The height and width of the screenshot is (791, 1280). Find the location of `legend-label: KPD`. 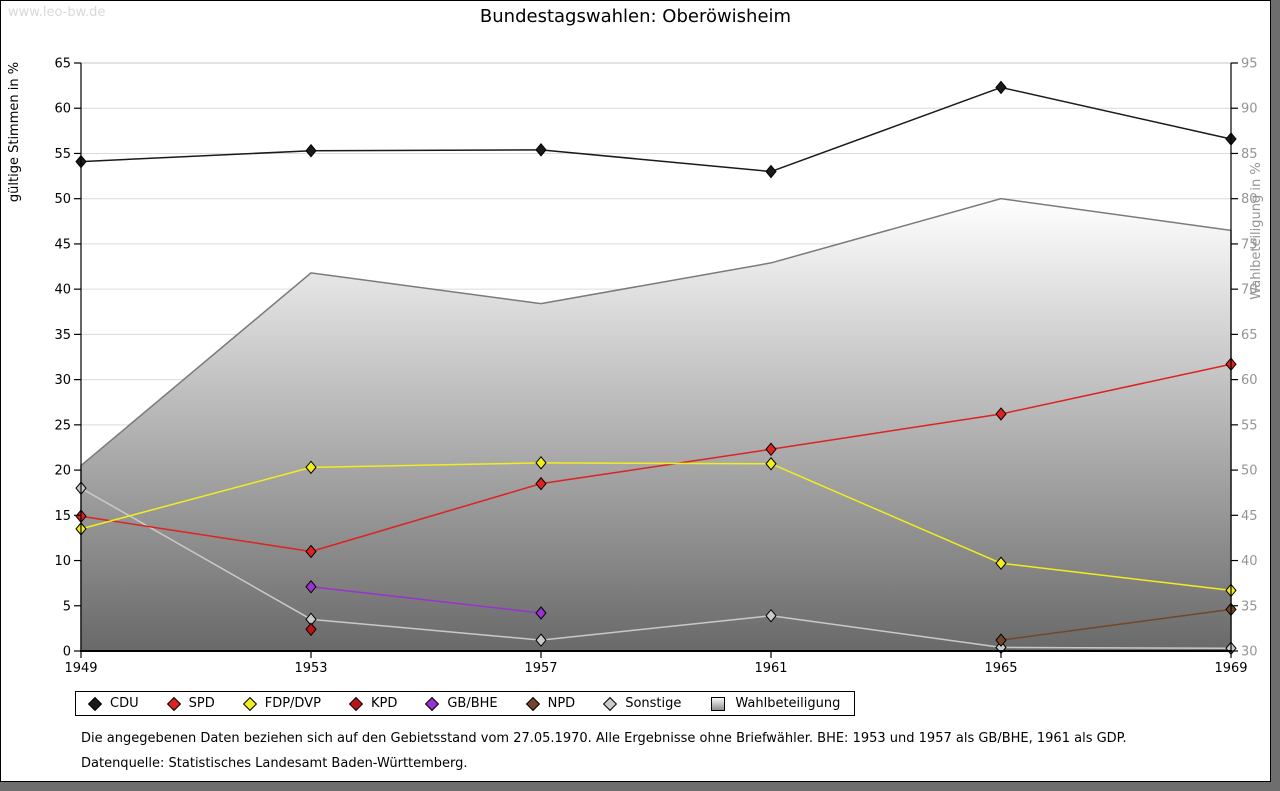

legend-label: KPD is located at coordinates (384, 703).